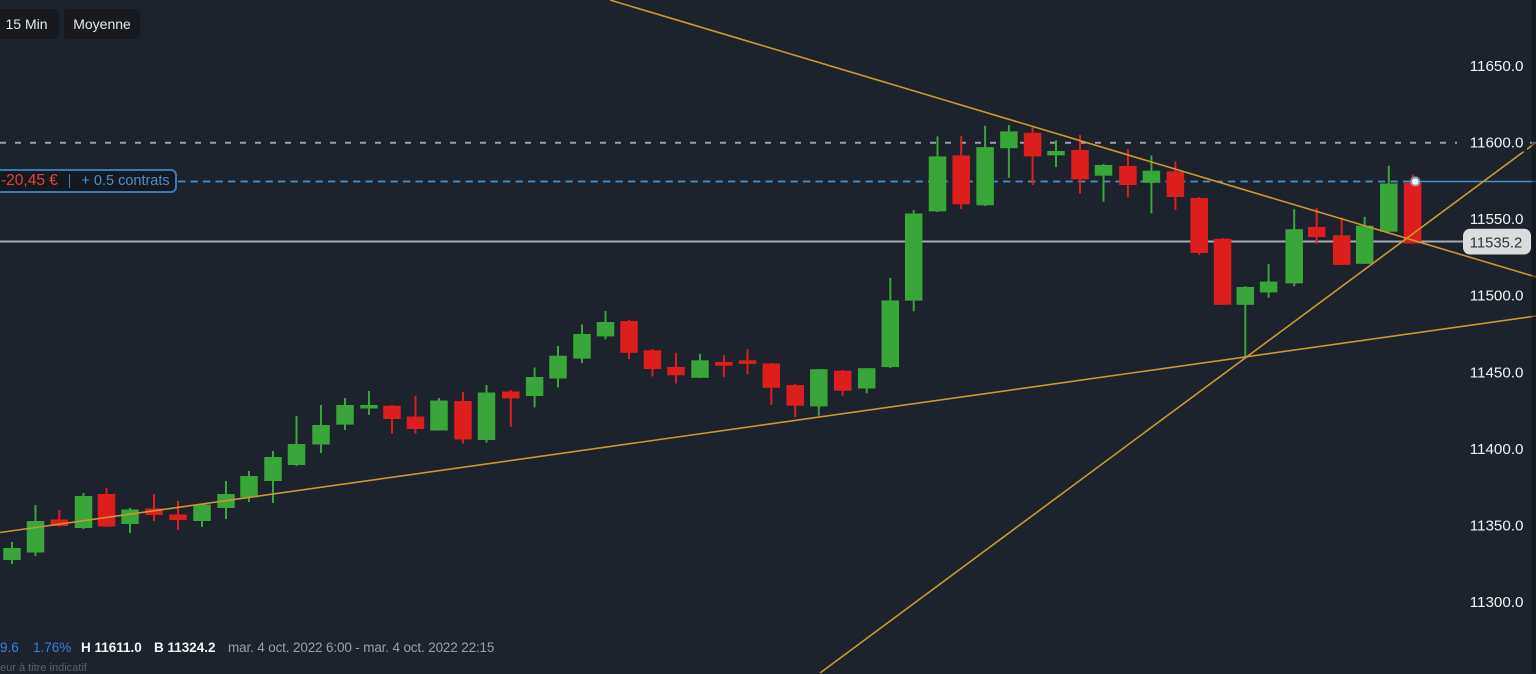 Image resolution: width=1536 pixels, height=674 pixels. What do you see at coordinates (1497, 525) in the screenshot?
I see `svg-text: 11350.0` at bounding box center [1497, 525].